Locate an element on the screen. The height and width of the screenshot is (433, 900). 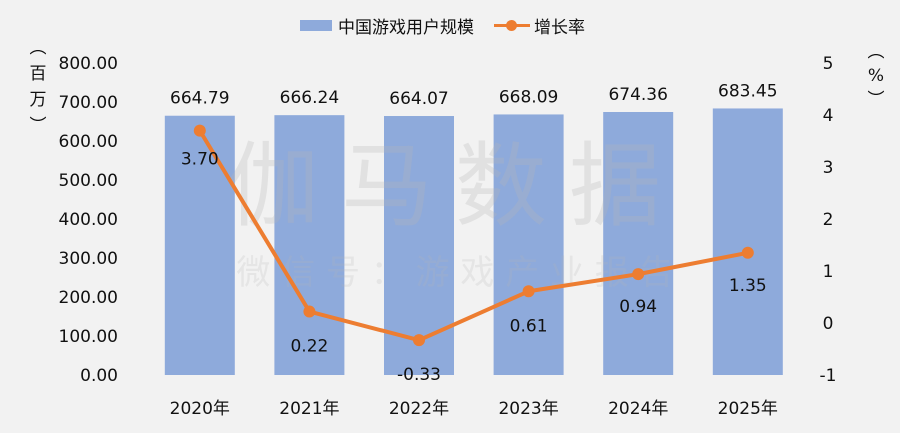
left-tick-label: 500.00 is located at coordinates (88, 181).